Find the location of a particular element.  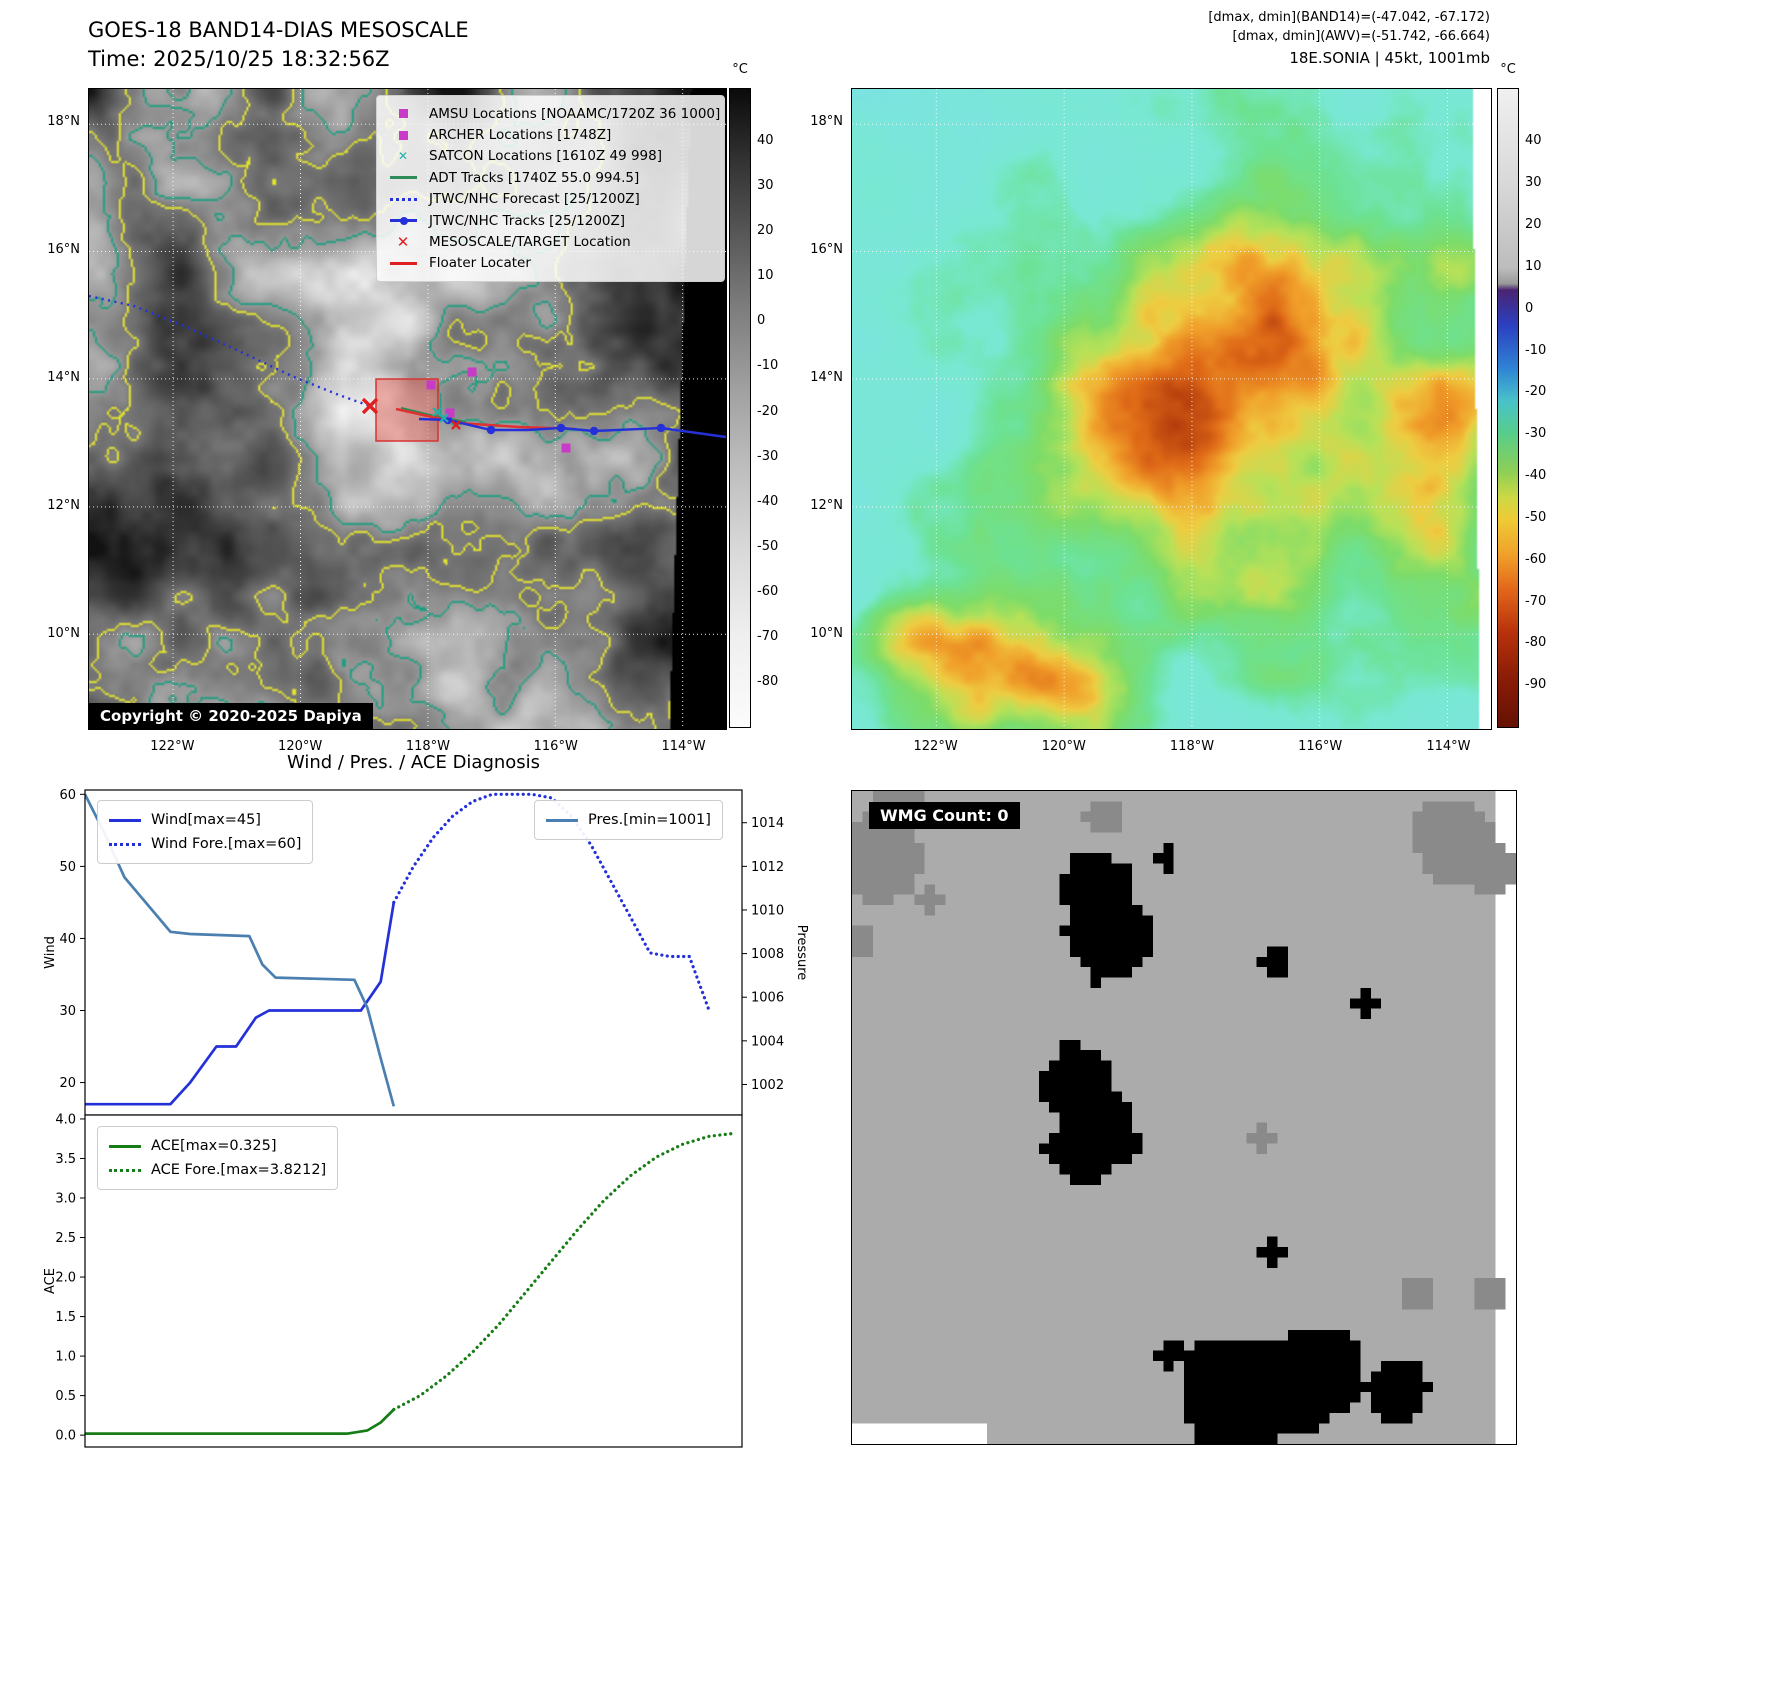

ytick-right-label: 1012 is located at coordinates (767, 867).